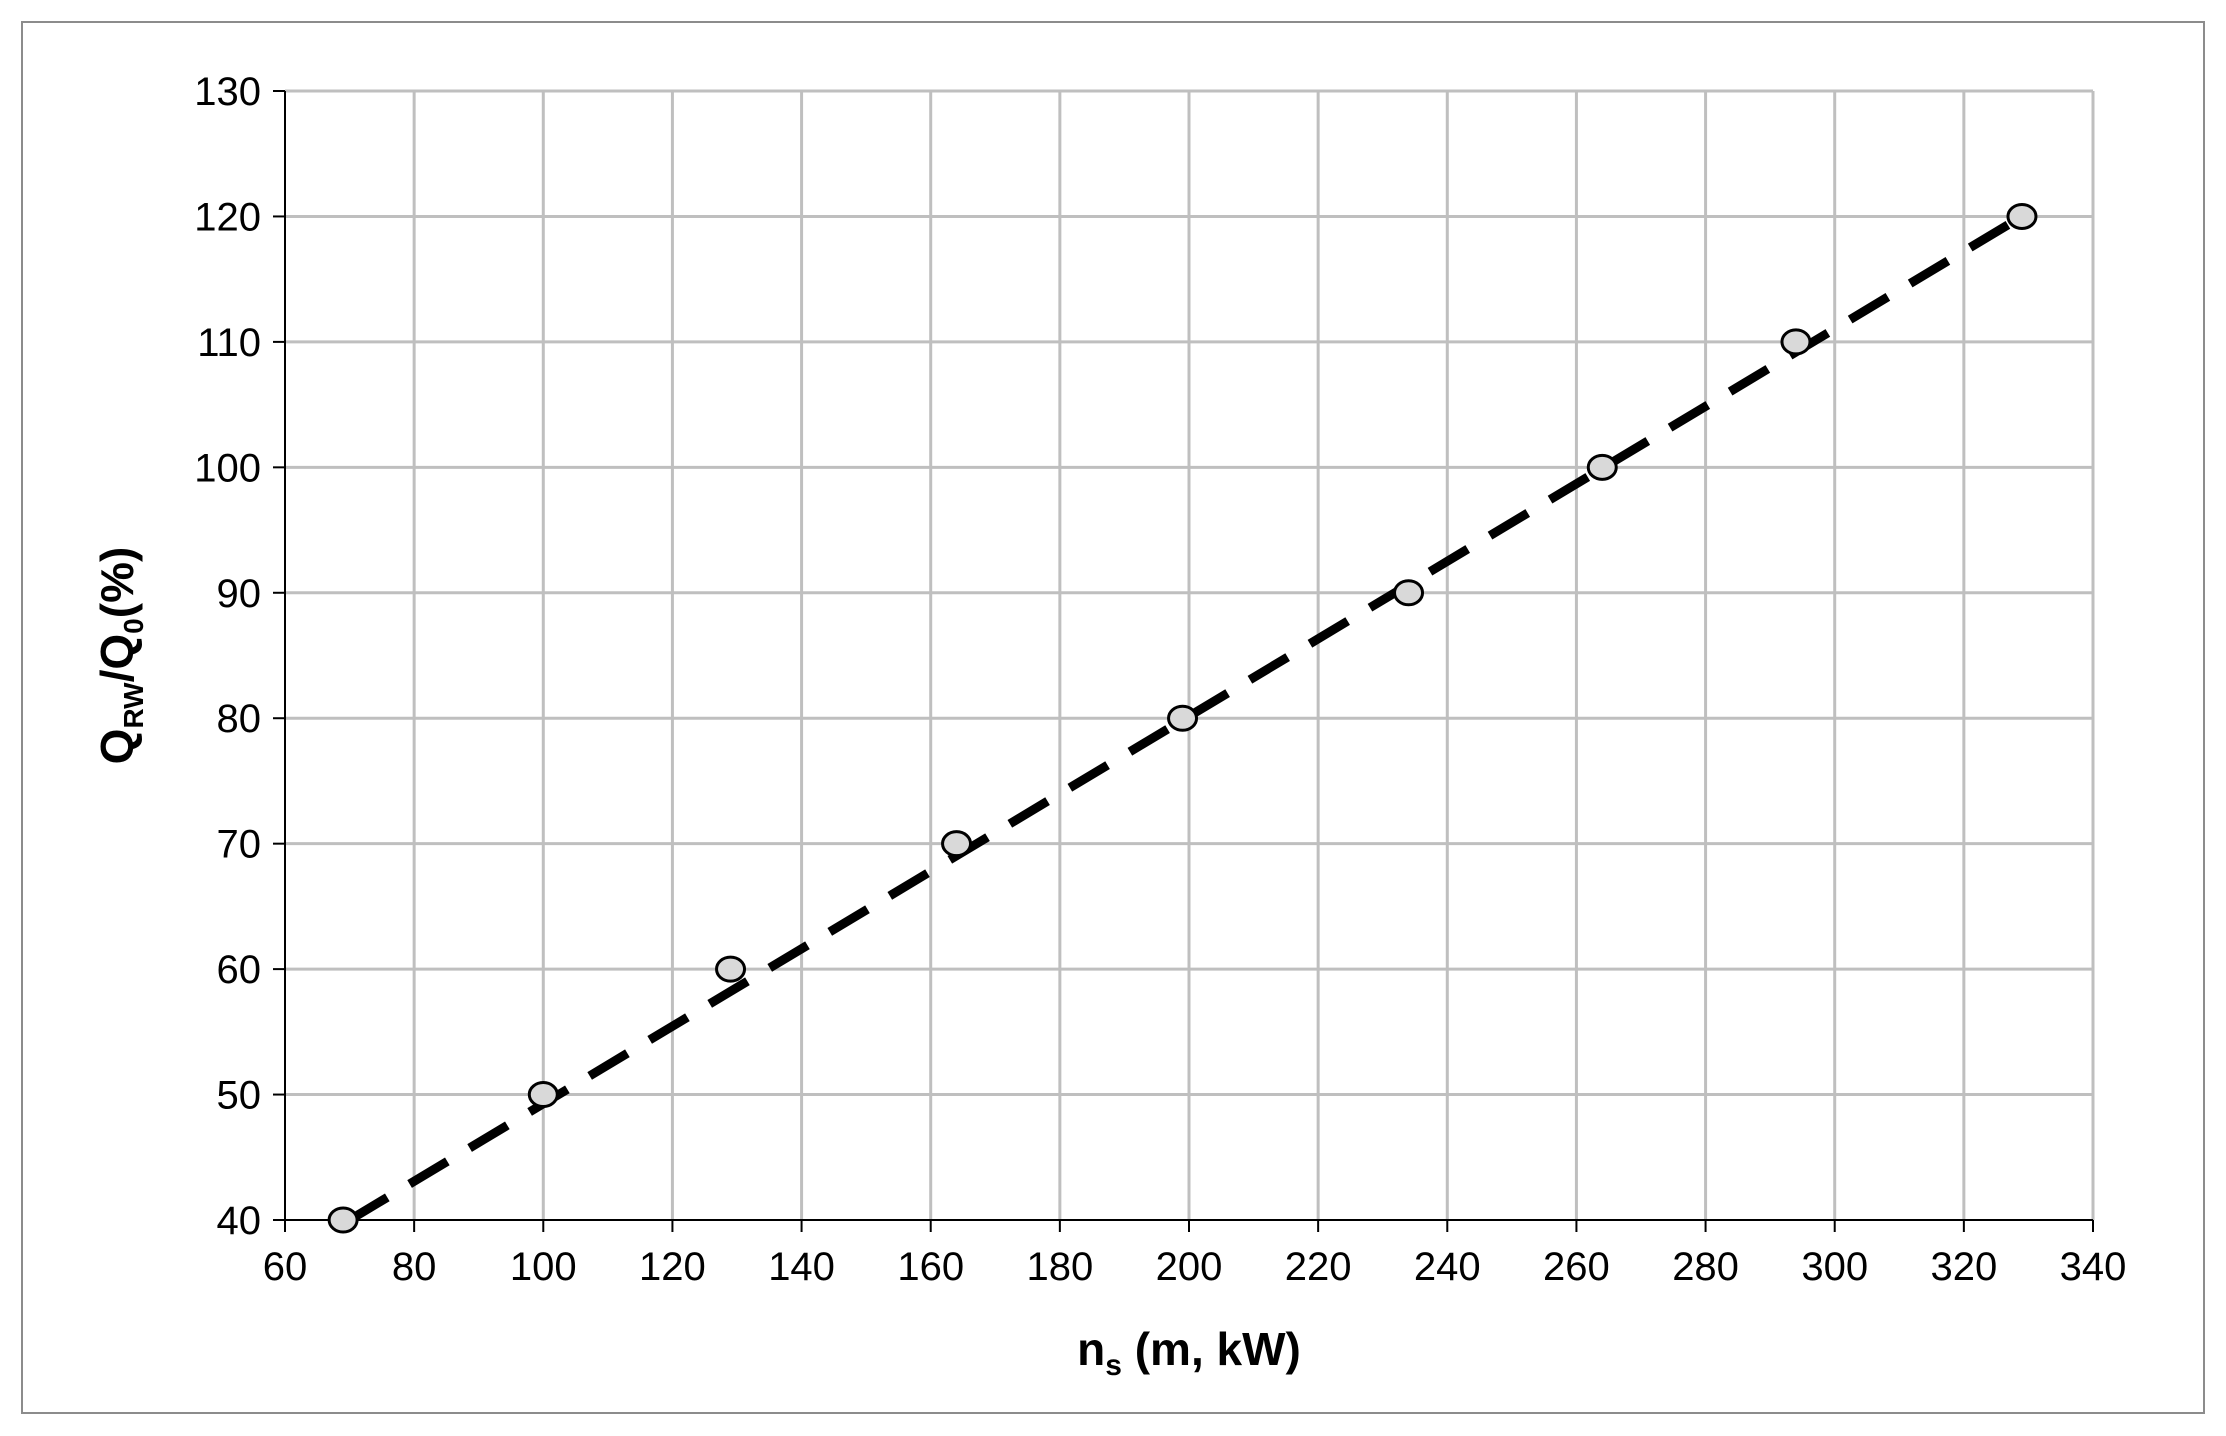  I want to click on y-tick-label: 70, so click(239, 845).